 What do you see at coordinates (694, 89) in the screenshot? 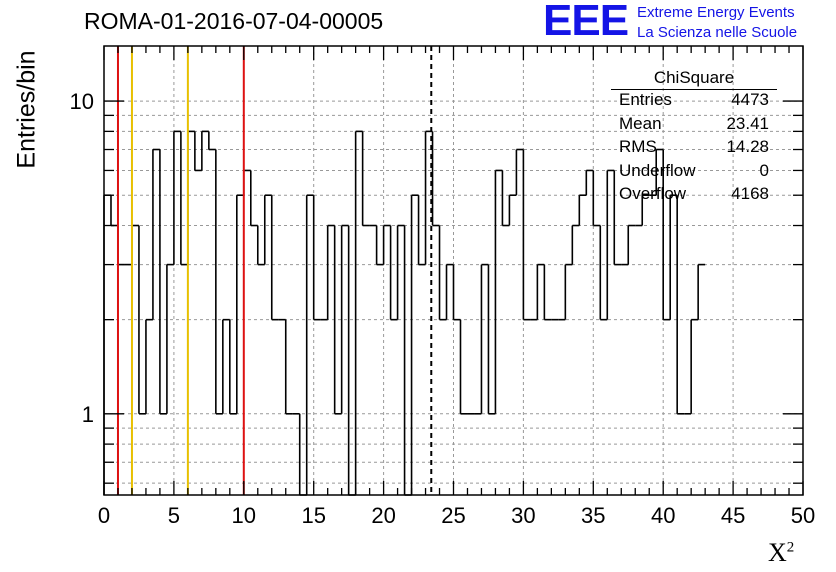
I see `stats-title-rule` at bounding box center [694, 89].